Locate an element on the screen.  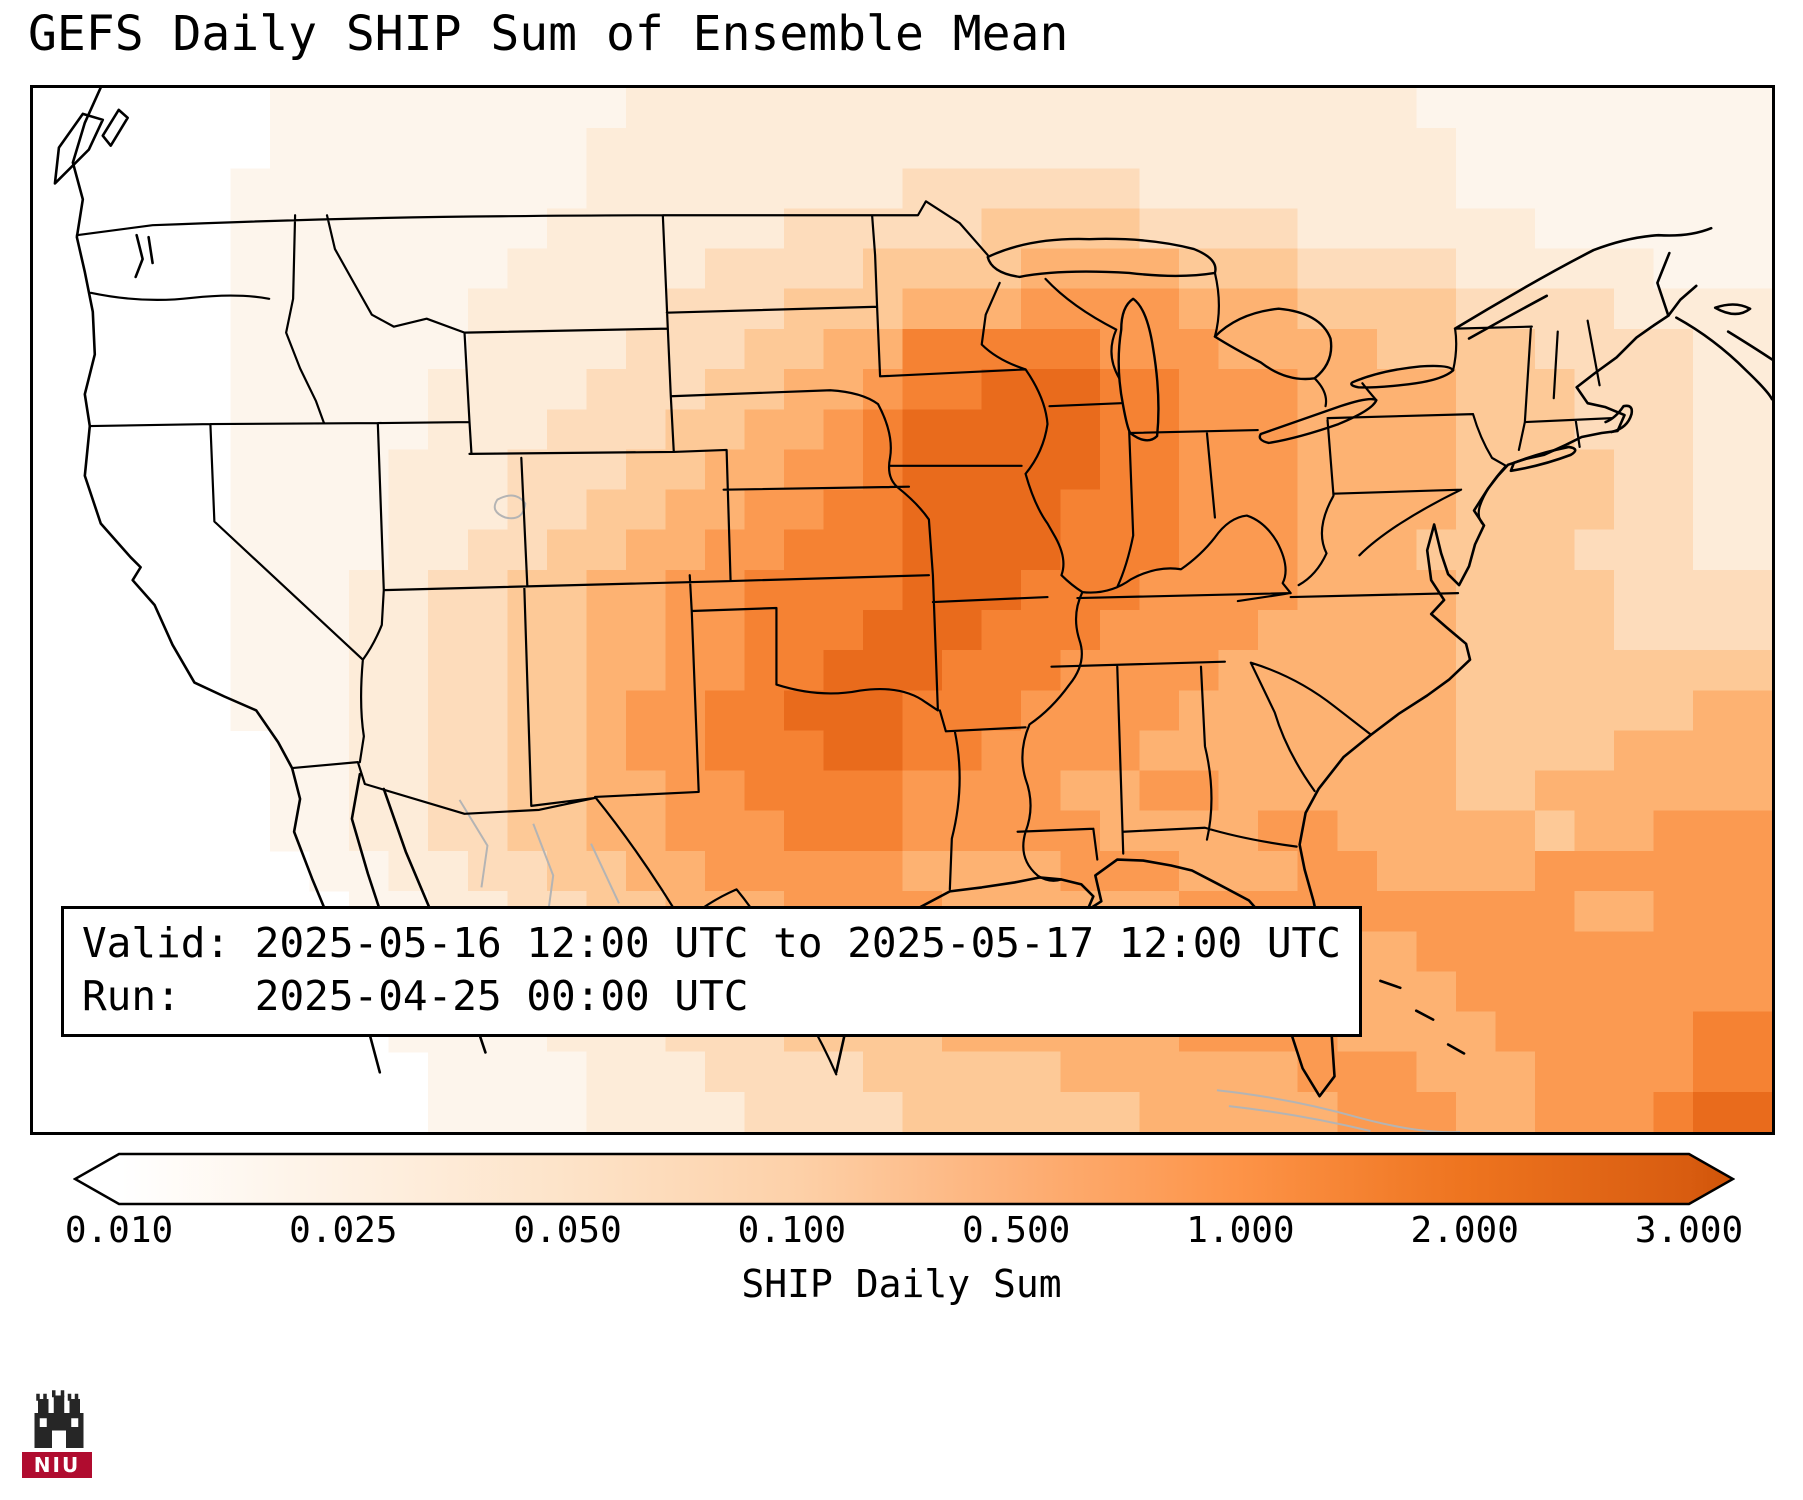
long-island-capecod is located at coordinates (1571, 438).